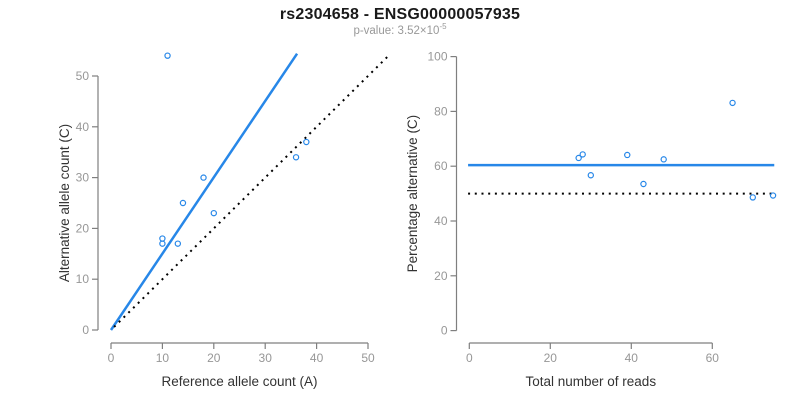 The image size is (800, 400). I want to click on y-tick-label: 100, so click(437, 57).